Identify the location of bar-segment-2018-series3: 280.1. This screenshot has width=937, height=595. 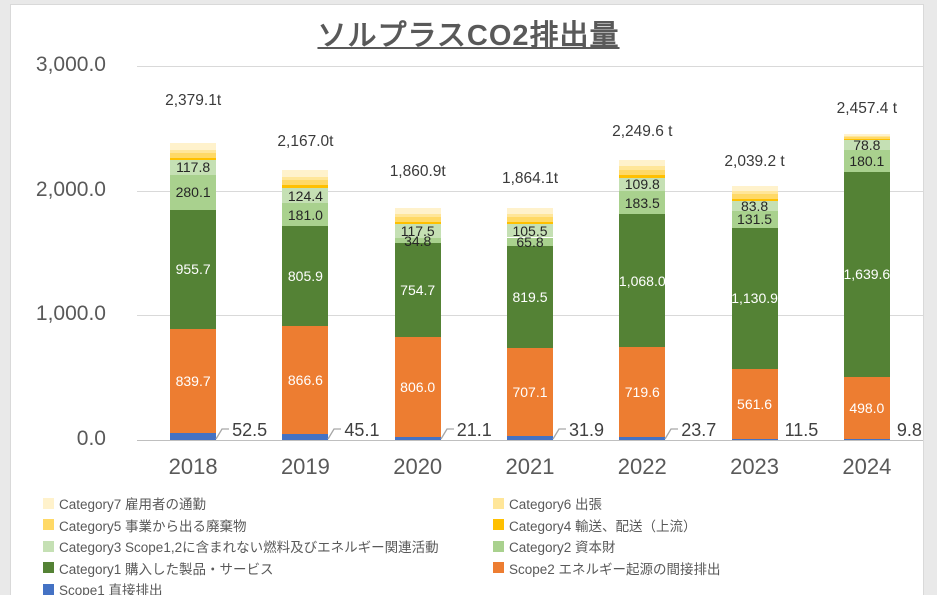
(193, 192).